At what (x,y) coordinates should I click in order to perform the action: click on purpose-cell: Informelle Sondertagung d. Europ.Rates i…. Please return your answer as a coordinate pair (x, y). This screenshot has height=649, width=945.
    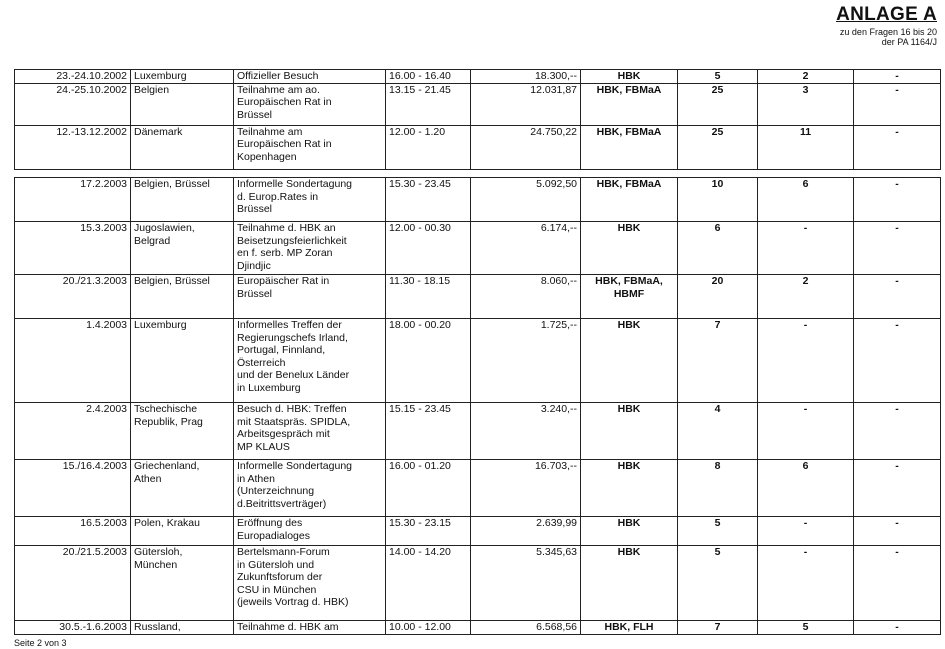
    Looking at the image, I should click on (309, 199).